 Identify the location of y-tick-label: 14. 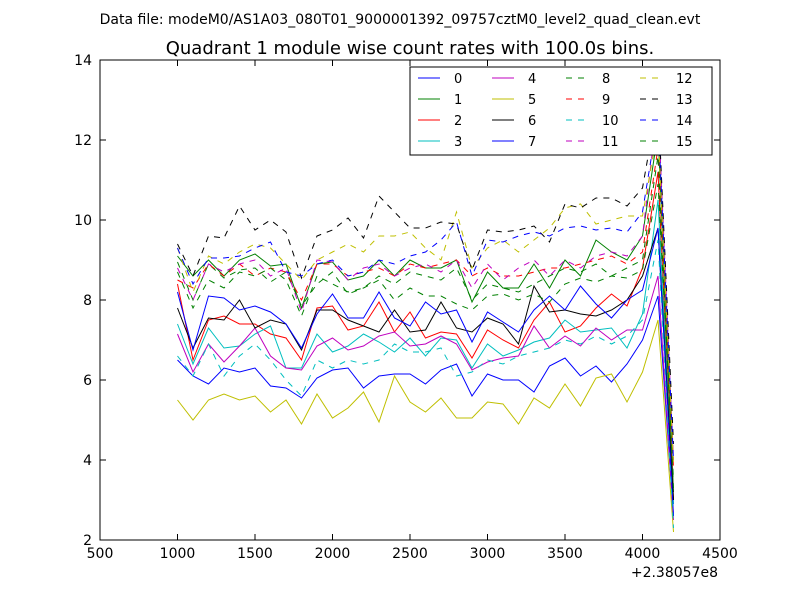
(83, 61).